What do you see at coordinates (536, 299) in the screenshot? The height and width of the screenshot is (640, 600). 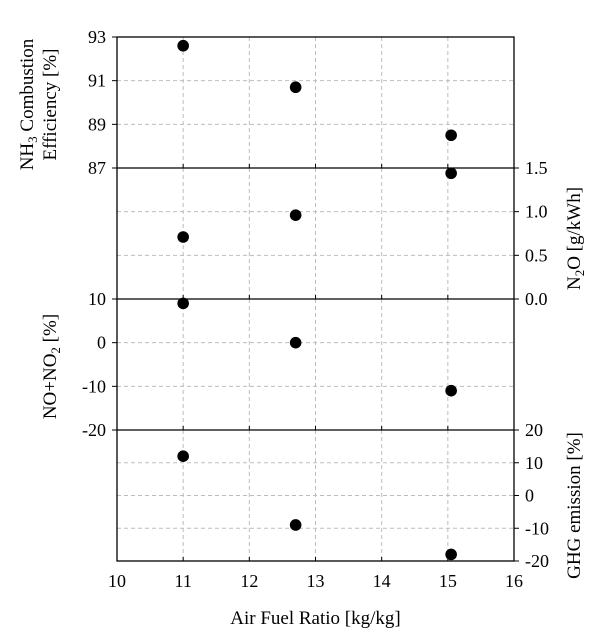 I see `y-tick-label: 0.0` at bounding box center [536, 299].